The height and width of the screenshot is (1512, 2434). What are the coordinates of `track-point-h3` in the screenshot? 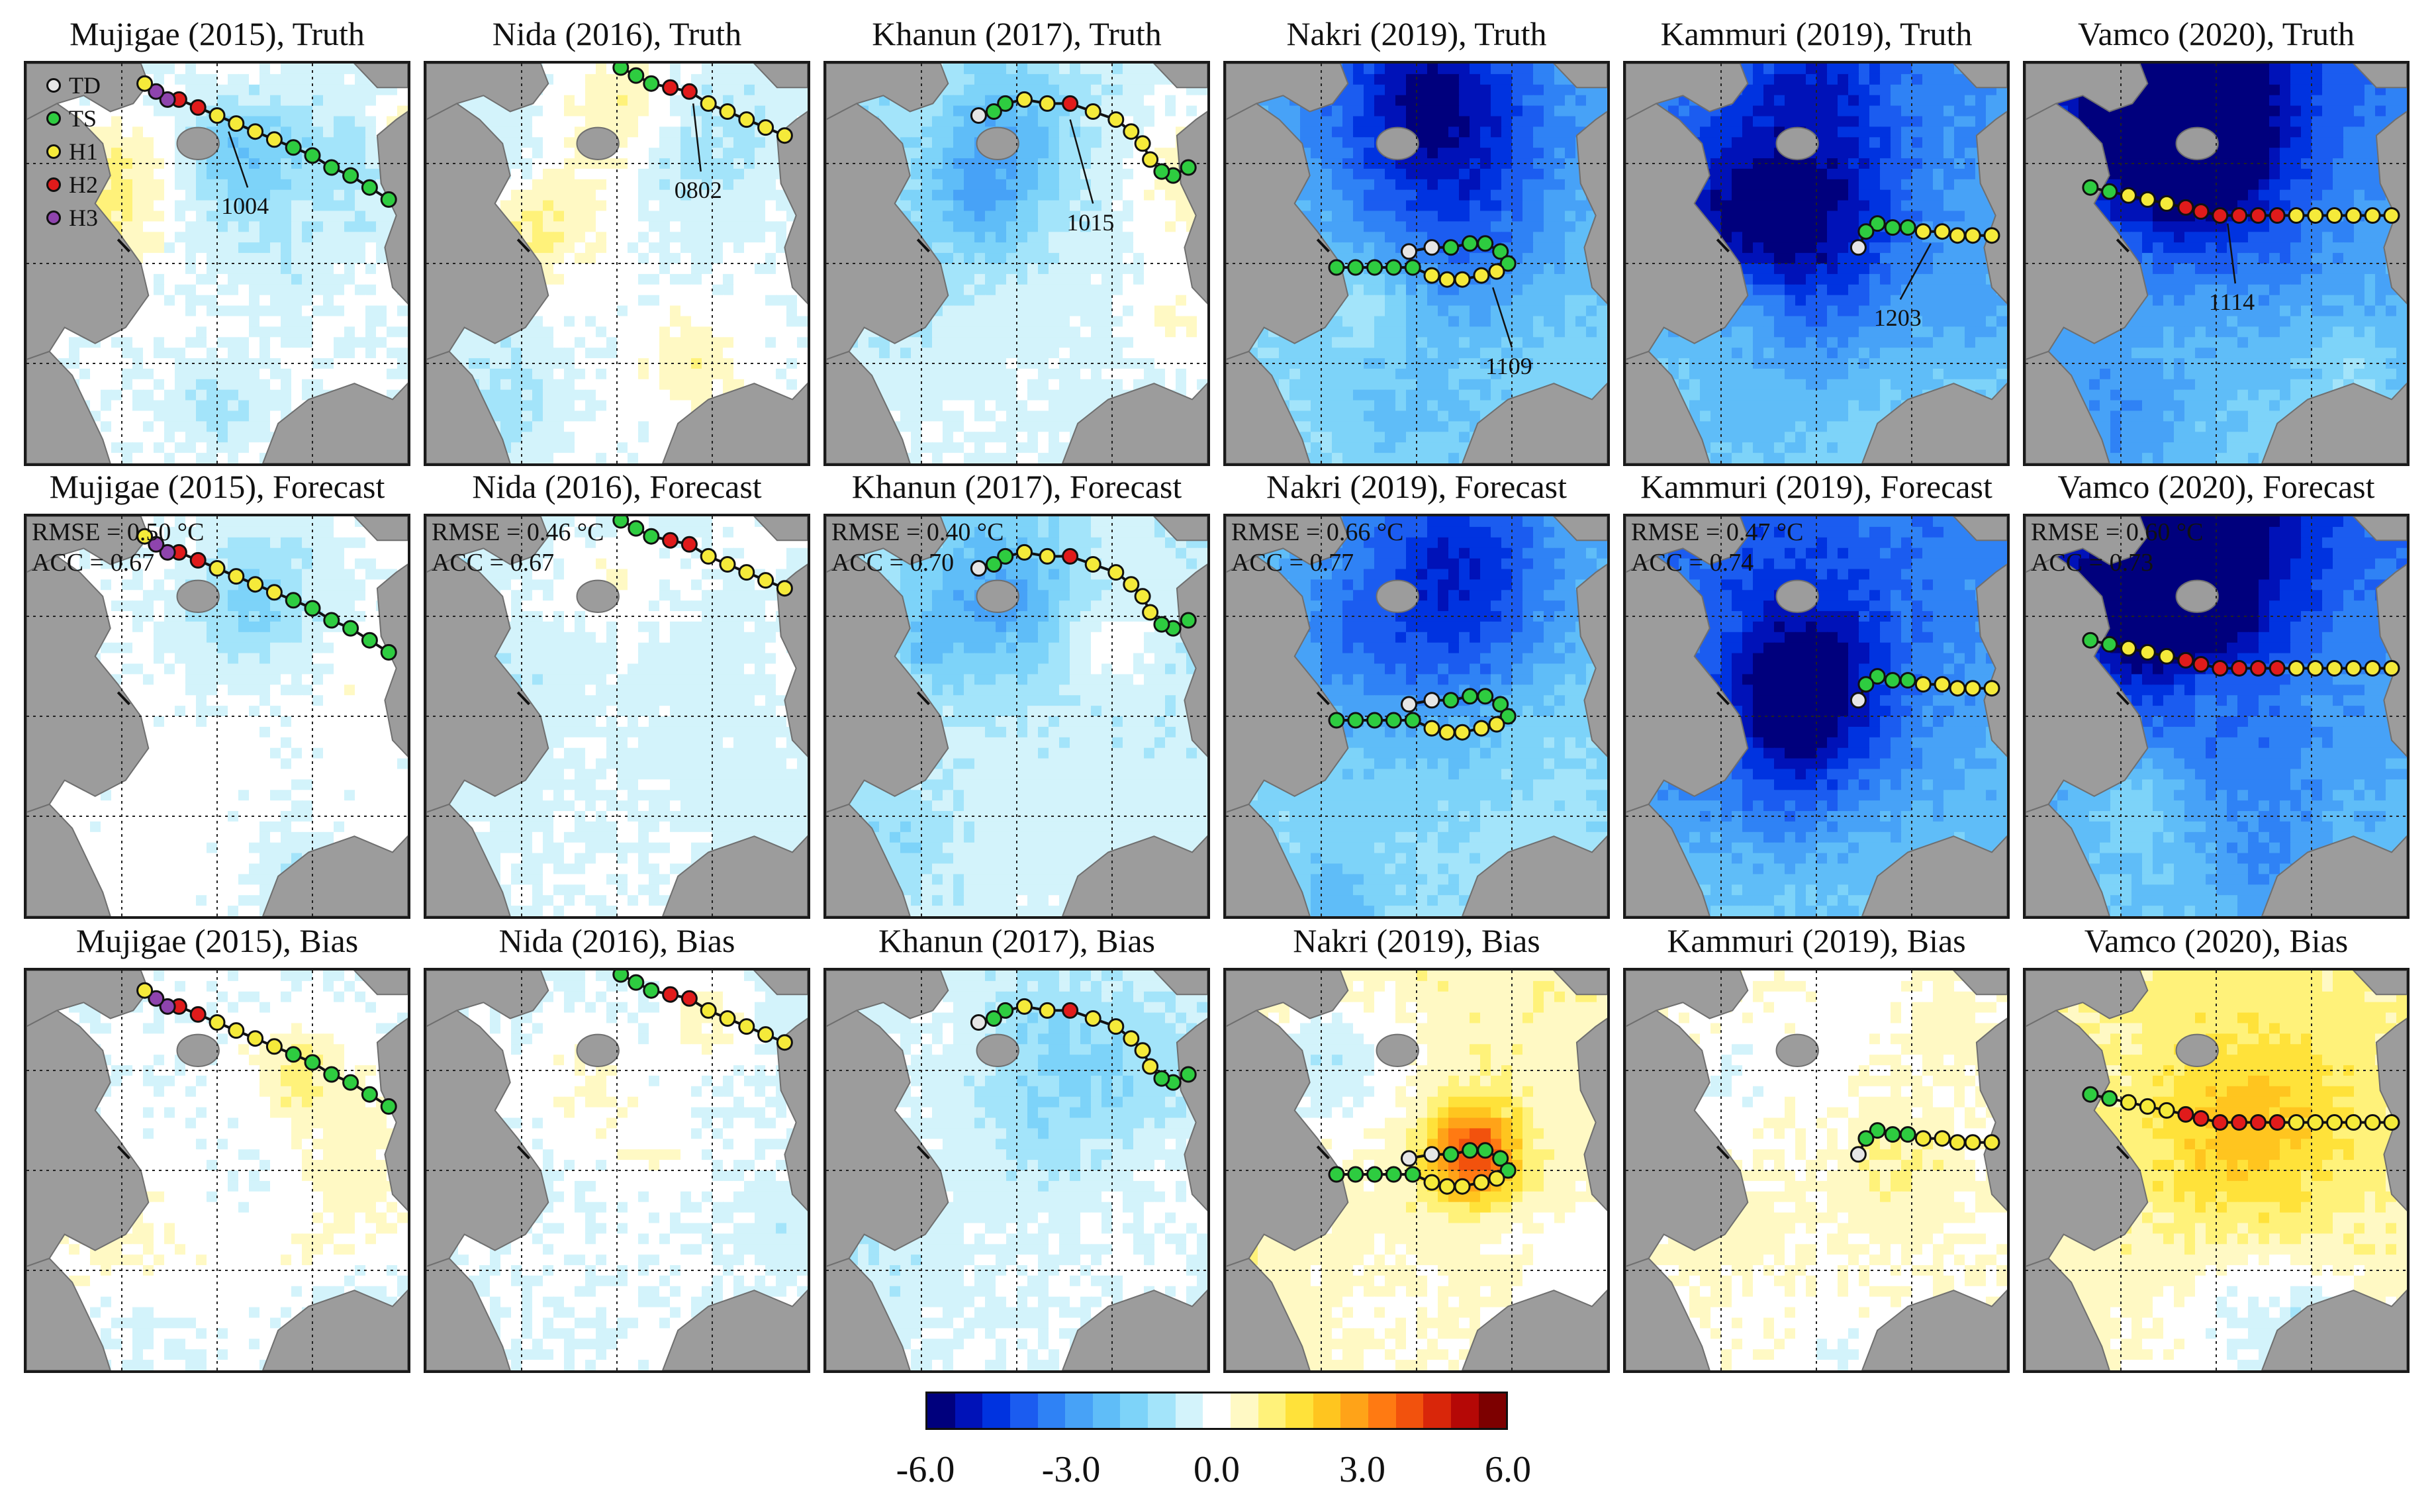 It's located at (157, 92).